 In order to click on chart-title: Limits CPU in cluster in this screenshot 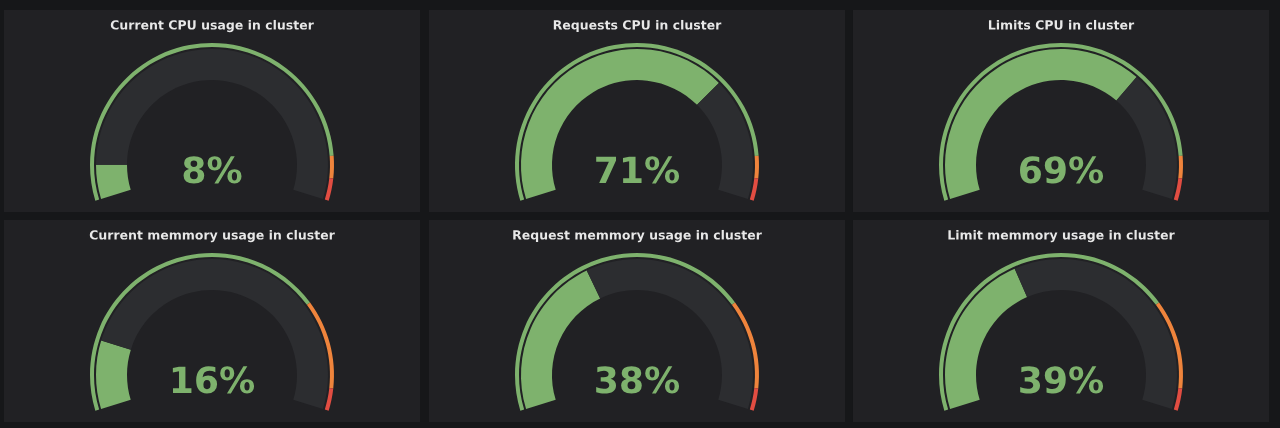, I will do `click(1061, 24)`.